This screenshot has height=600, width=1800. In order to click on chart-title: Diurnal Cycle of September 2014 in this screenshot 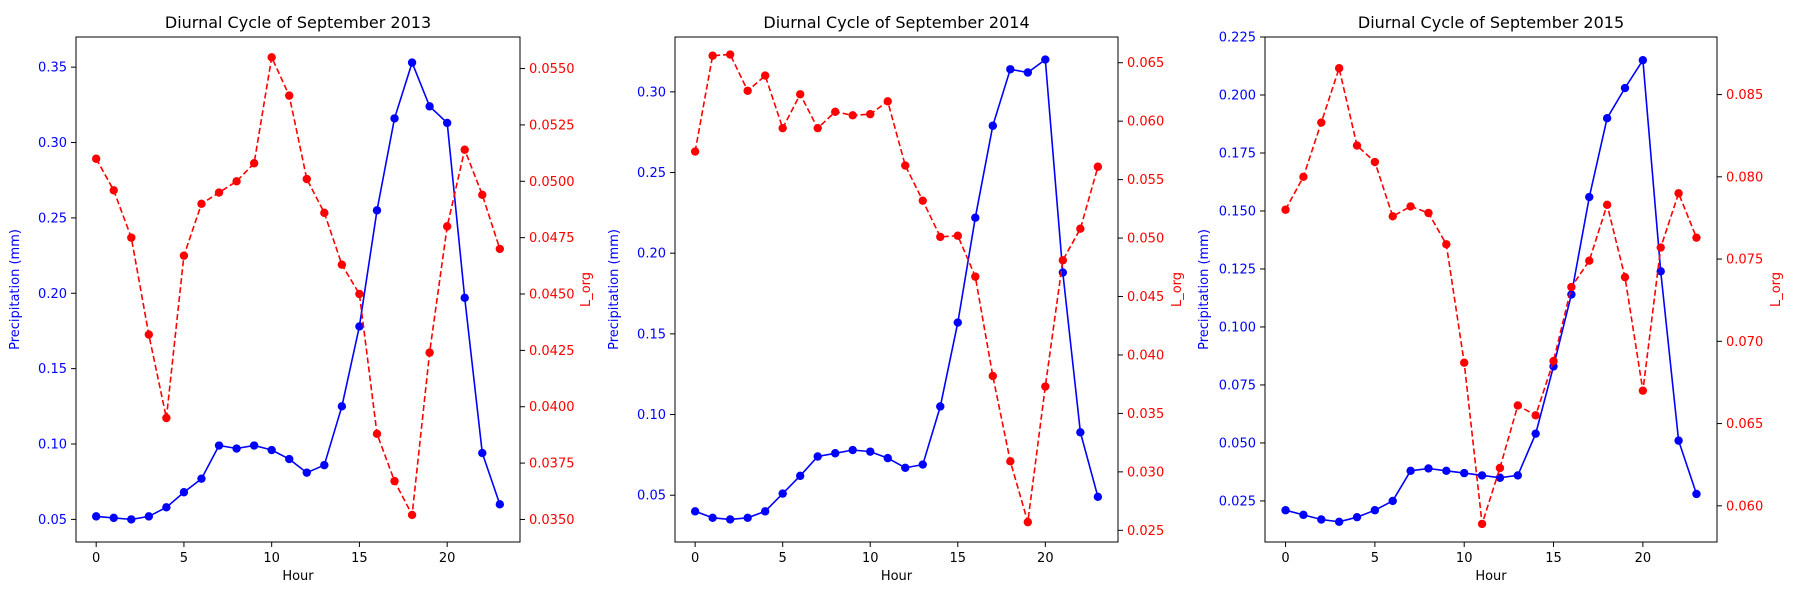, I will do `click(896, 22)`.